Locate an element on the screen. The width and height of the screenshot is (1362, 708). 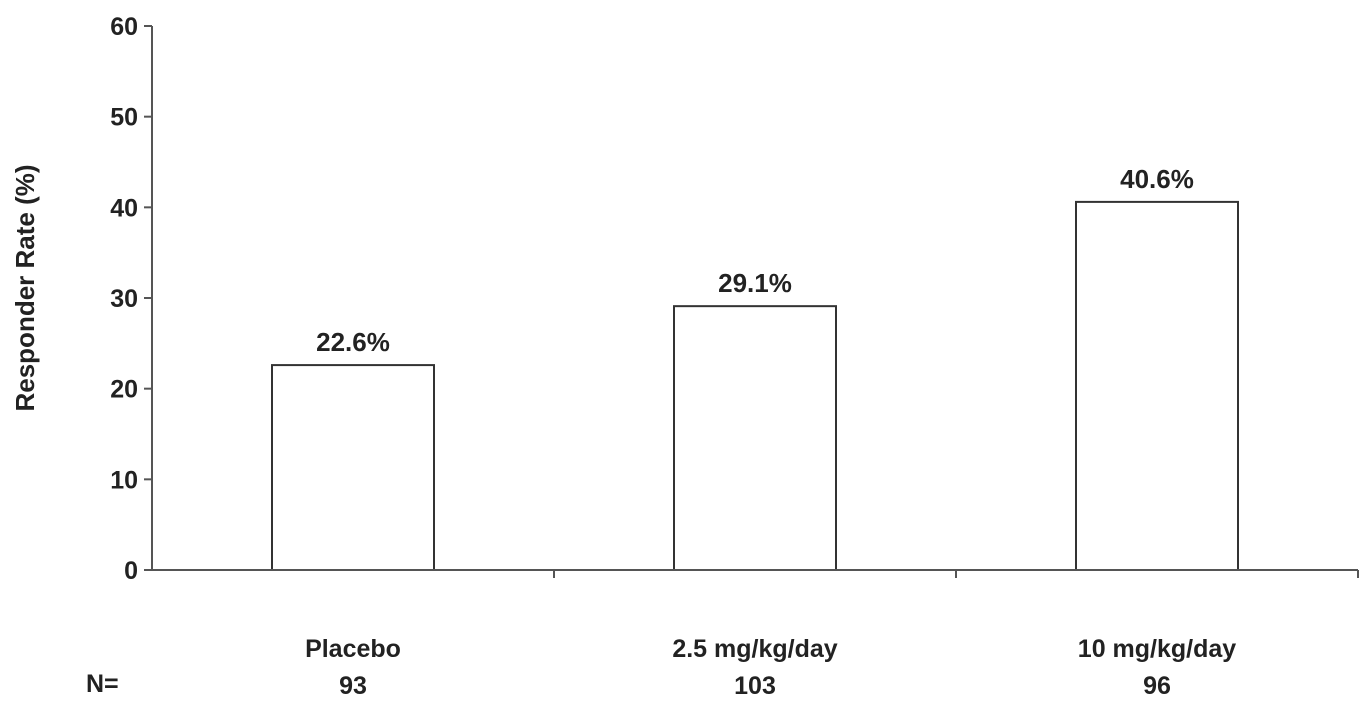
data-label: 29.1% is located at coordinates (755, 283).